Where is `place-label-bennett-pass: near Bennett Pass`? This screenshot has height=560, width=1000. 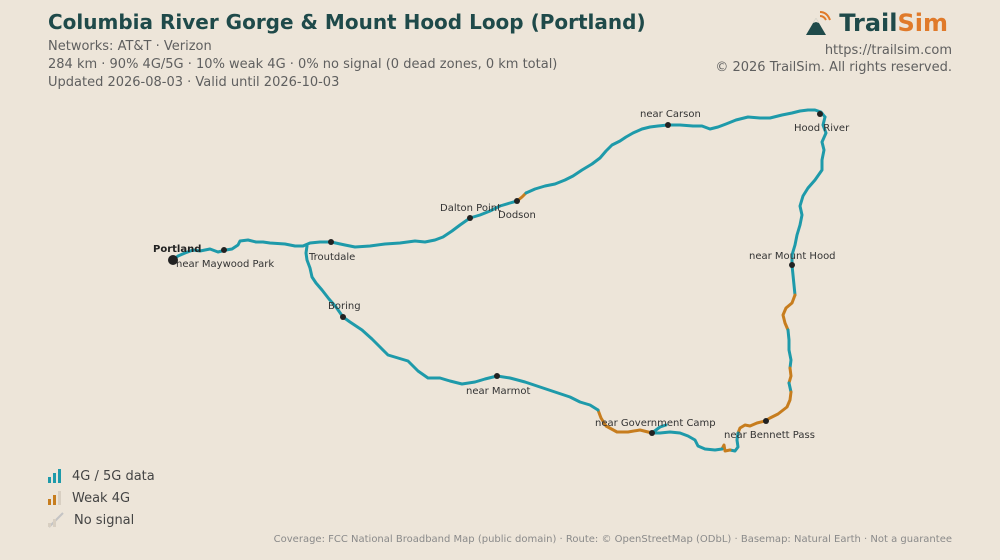 place-label-bennett-pass: near Bennett Pass is located at coordinates (769, 435).